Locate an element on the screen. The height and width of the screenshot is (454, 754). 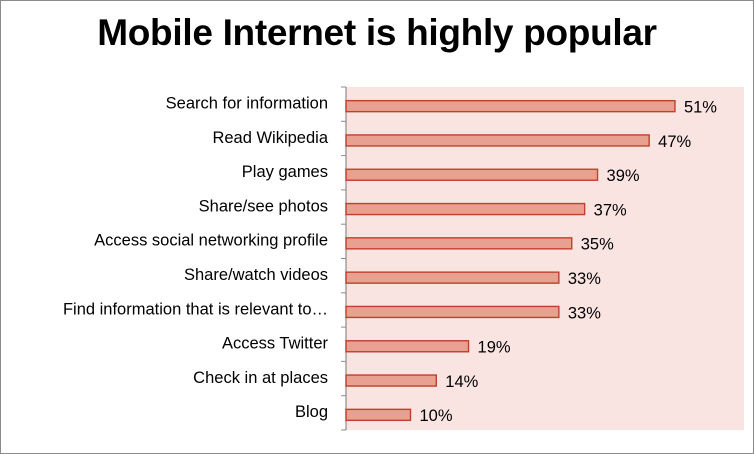
category-label: Share/see photos is located at coordinates (263, 206).